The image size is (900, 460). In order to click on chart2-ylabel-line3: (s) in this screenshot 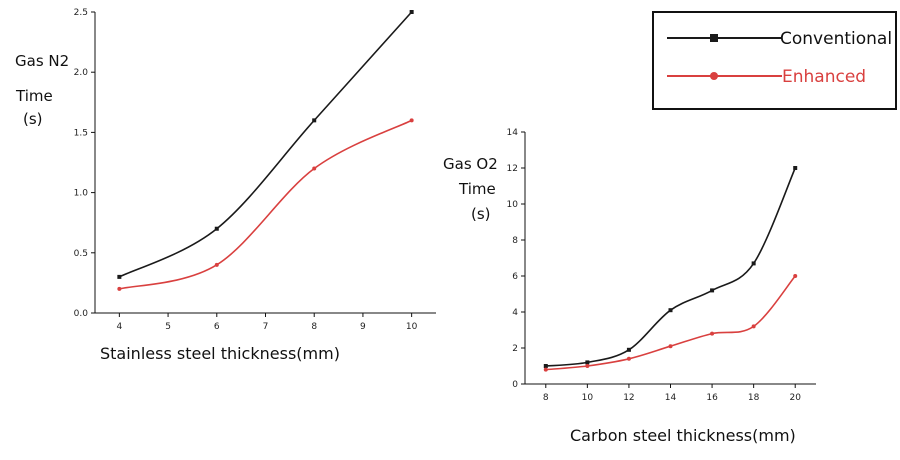, I will do `click(481, 214)`.